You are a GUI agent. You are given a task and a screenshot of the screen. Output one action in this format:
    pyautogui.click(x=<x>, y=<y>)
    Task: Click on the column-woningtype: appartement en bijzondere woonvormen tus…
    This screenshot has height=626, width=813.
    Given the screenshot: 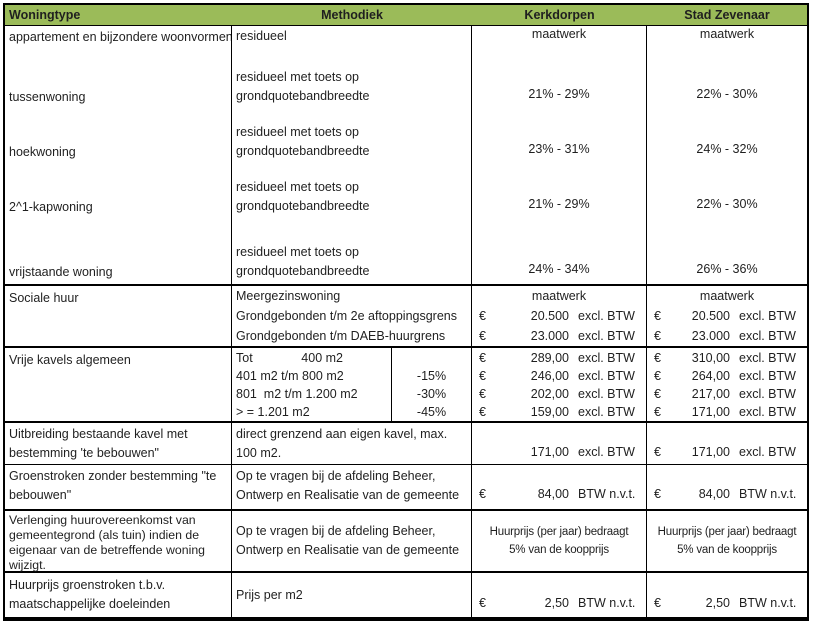 What is the action you would take?
    pyautogui.click(x=118, y=155)
    